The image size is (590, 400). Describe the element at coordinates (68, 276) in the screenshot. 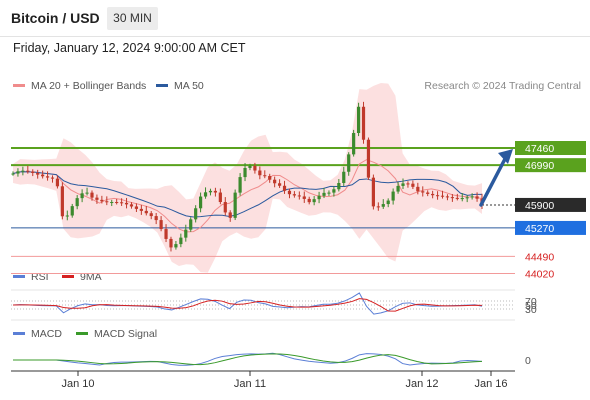

I see `9ma-swatch` at that location.